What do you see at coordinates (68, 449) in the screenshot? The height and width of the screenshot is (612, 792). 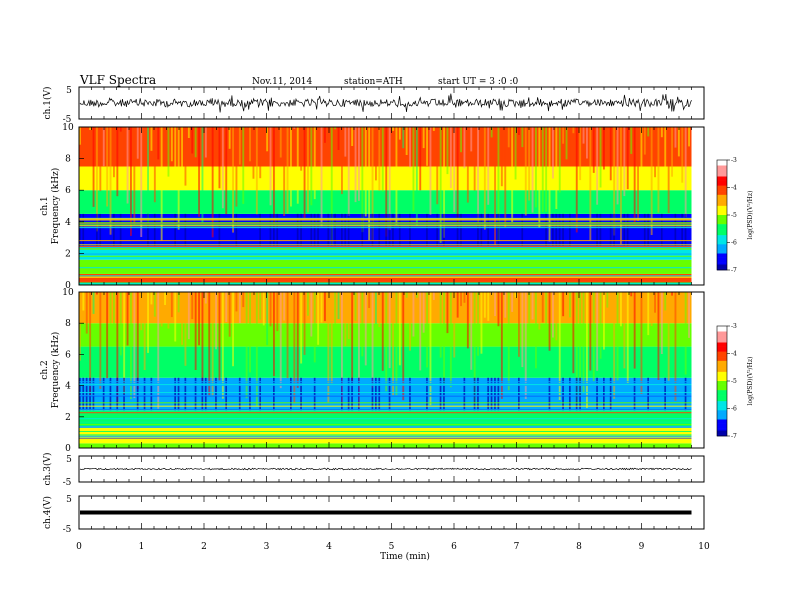 I see `ch2-spec-ytick-label: 0` at bounding box center [68, 449].